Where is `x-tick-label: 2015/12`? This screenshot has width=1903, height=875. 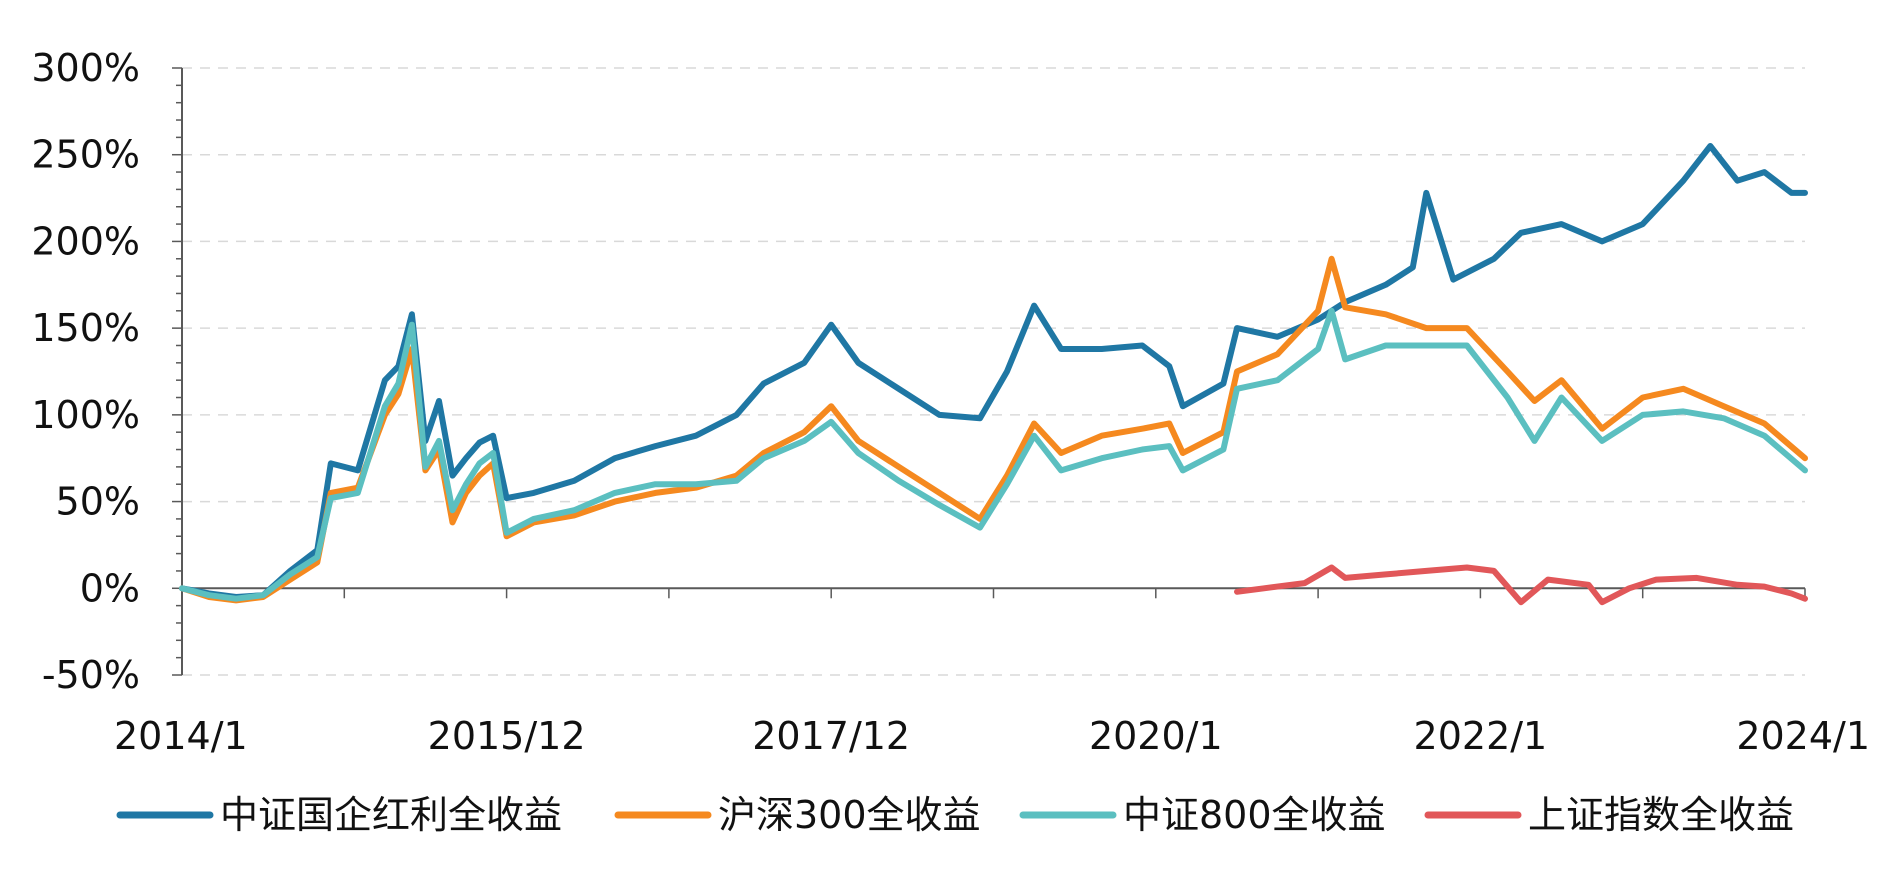 x-tick-label: 2015/12 is located at coordinates (507, 736).